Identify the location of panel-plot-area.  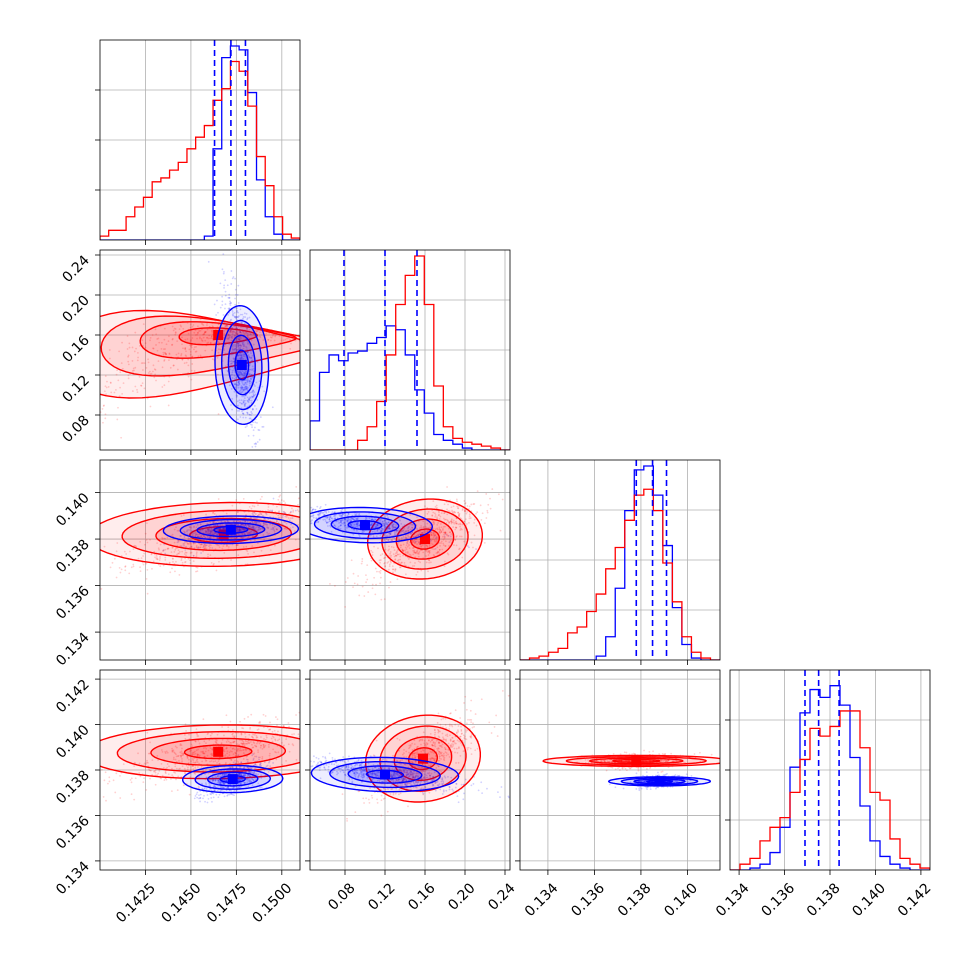
(830, 770).